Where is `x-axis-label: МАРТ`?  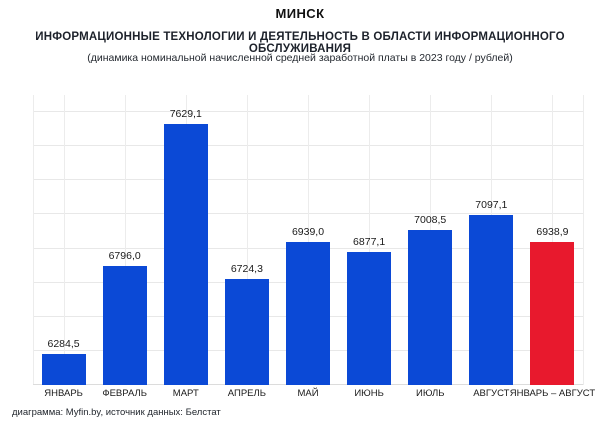 x-axis-label: МАРТ is located at coordinates (185, 393).